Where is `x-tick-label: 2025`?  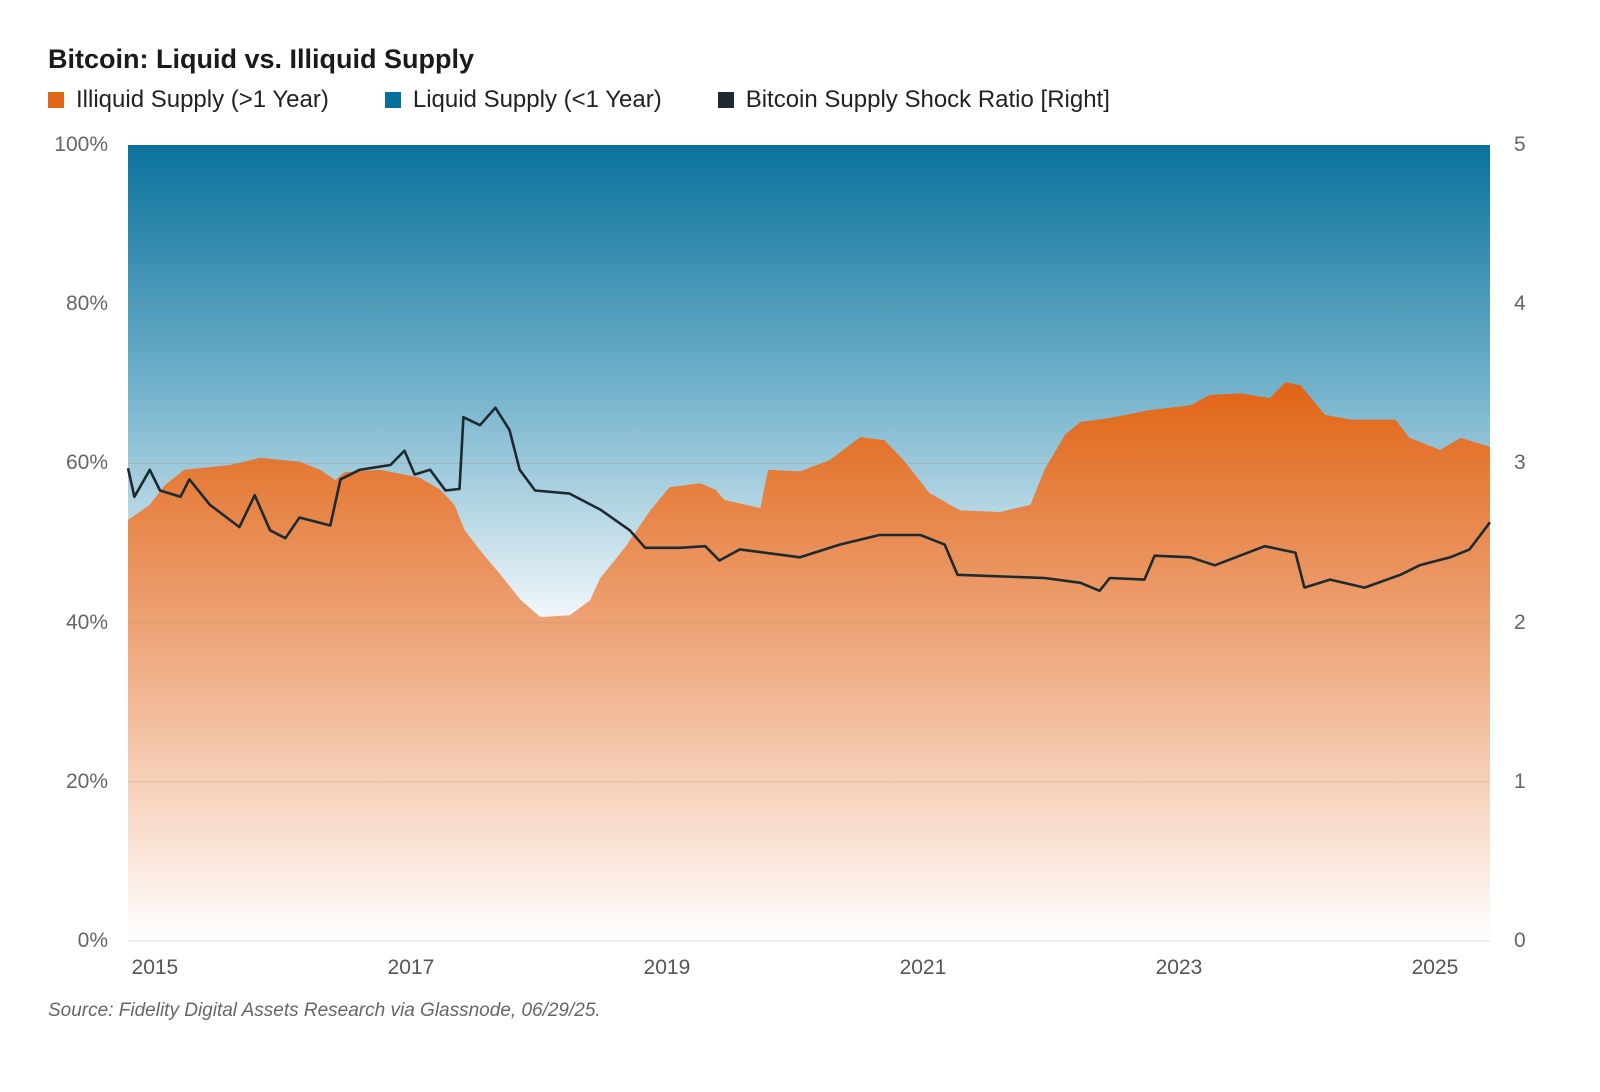
x-tick-label: 2025 is located at coordinates (1435, 967).